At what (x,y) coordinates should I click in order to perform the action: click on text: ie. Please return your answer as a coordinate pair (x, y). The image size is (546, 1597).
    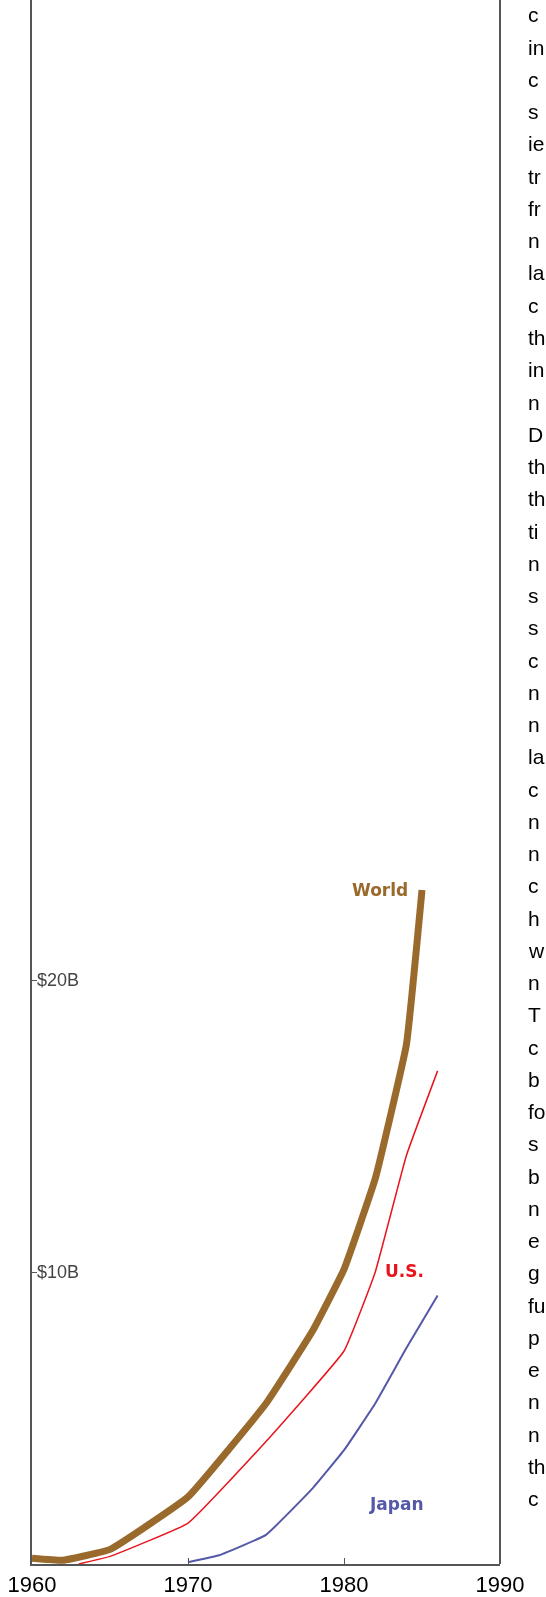
    Looking at the image, I should click on (536, 143).